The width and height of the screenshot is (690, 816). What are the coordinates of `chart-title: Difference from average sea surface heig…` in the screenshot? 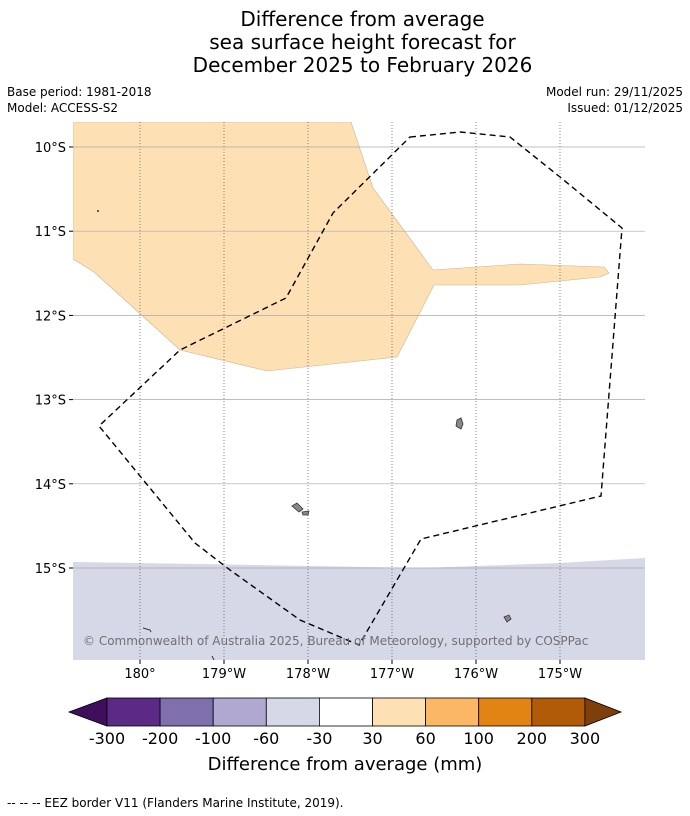 It's located at (345, 42).